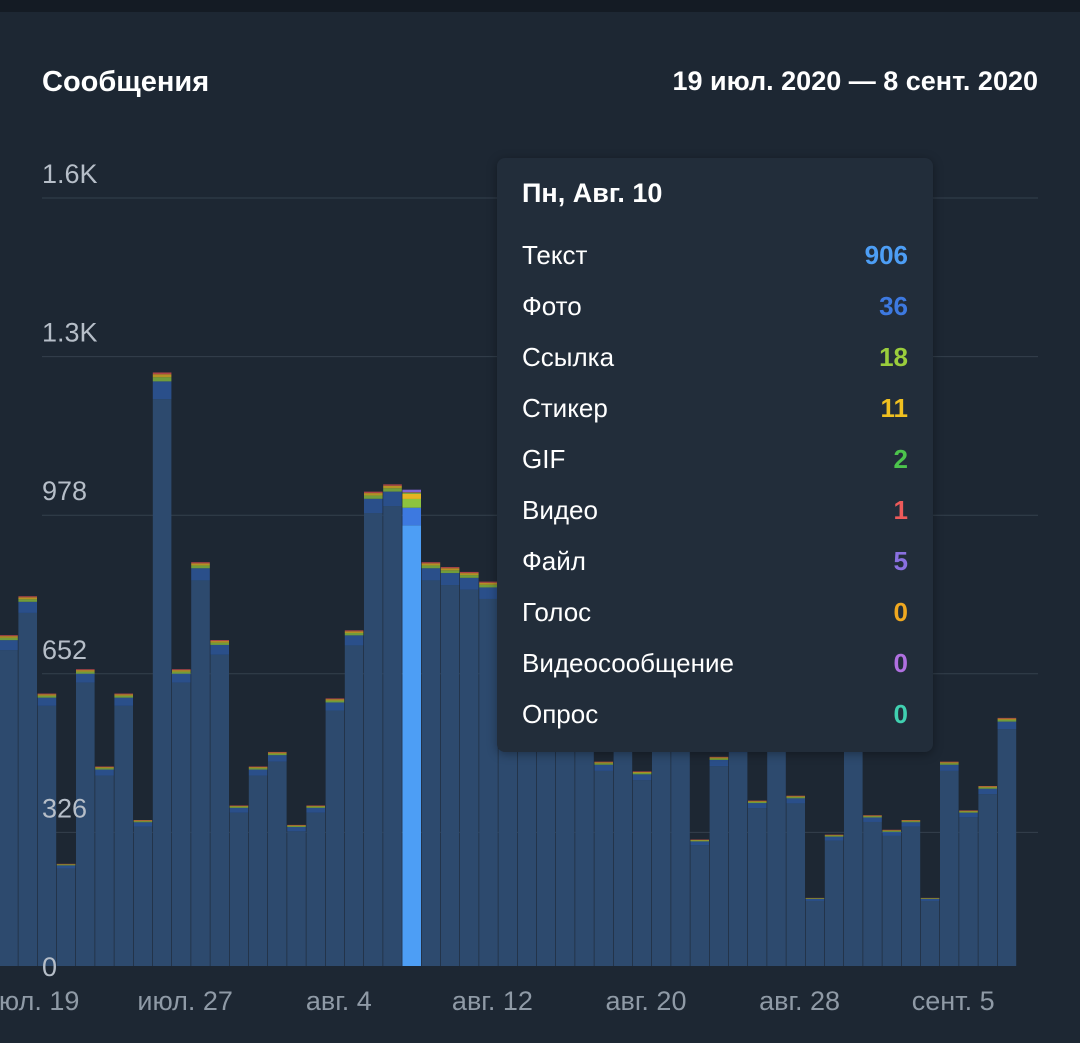  I want to click on y-tick-label: 978, so click(64, 491).